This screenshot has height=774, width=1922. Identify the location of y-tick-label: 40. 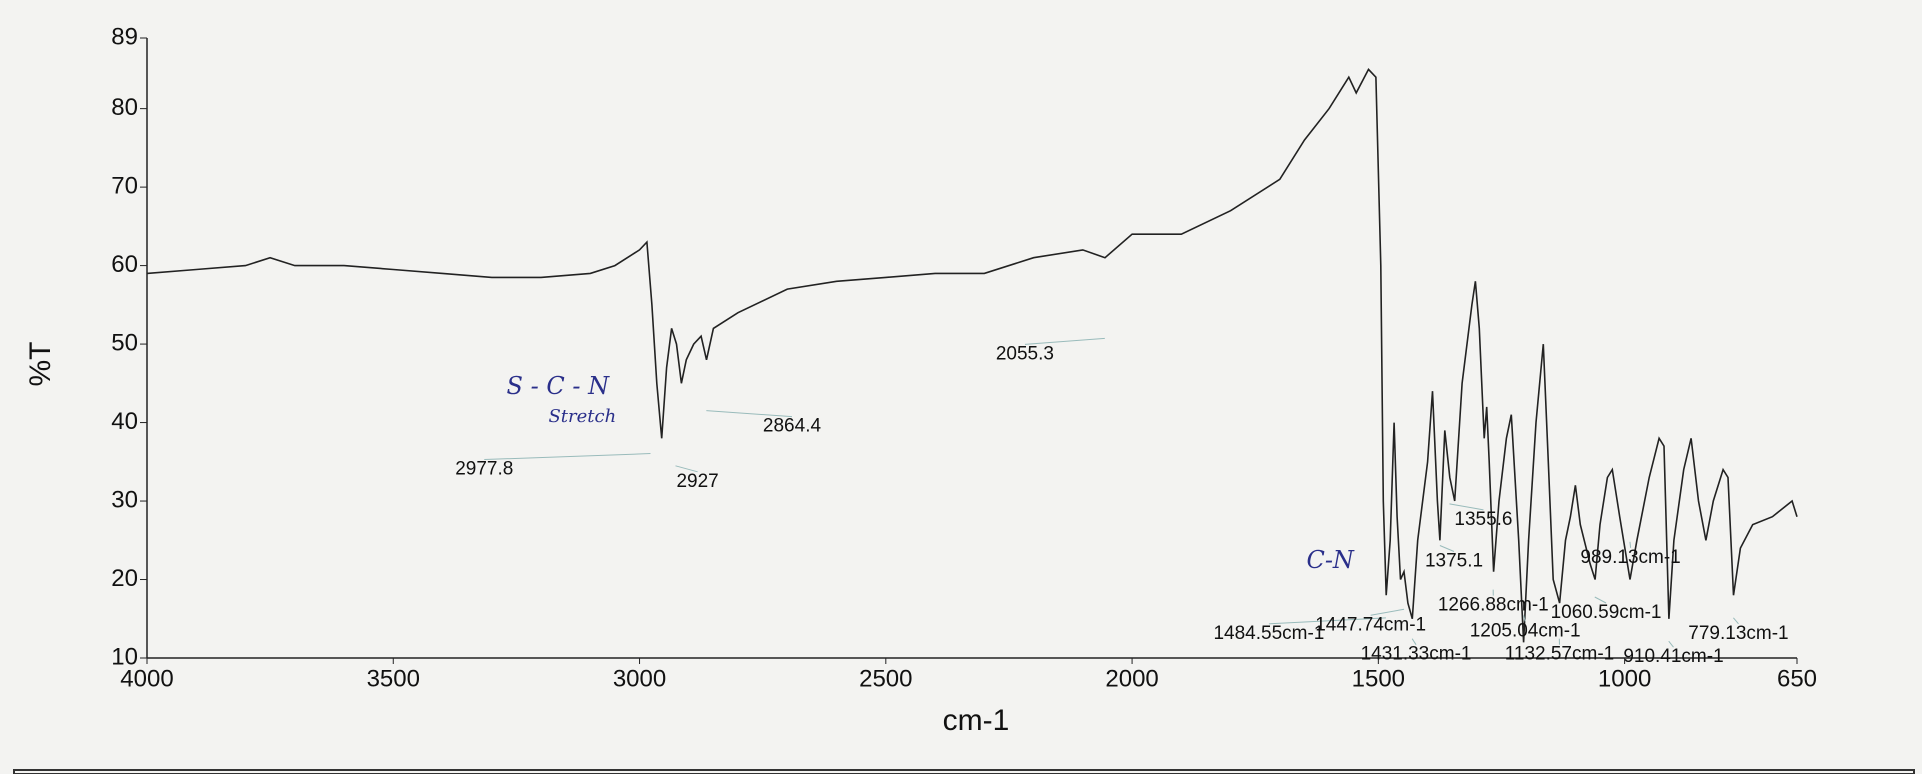
(124, 421).